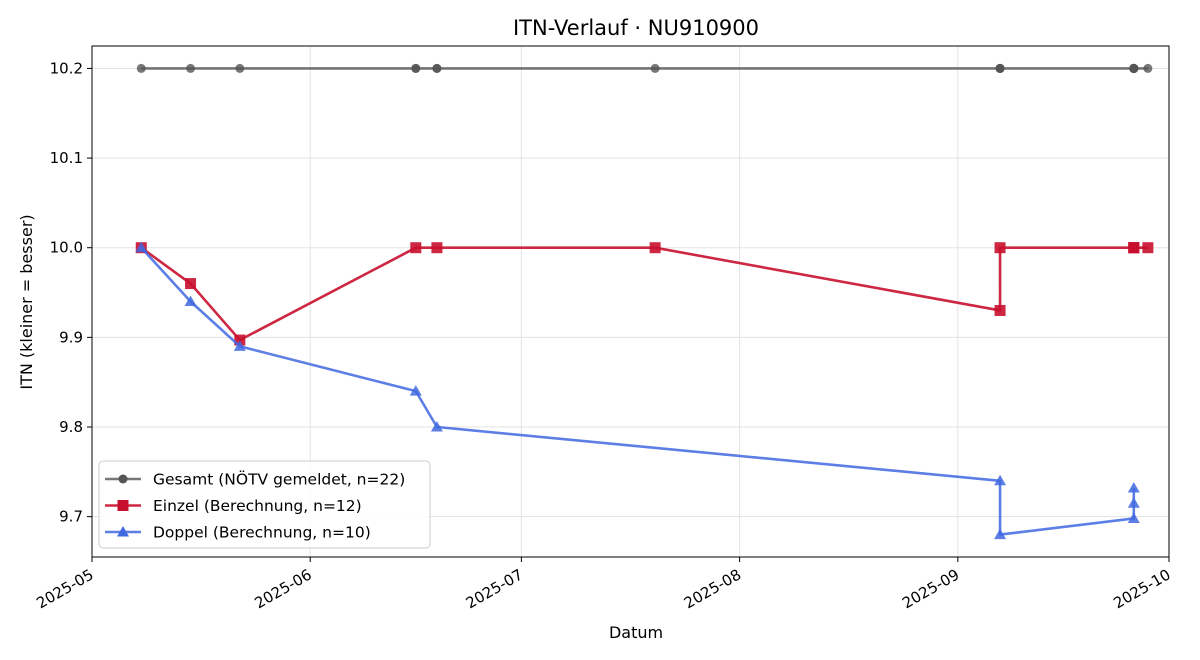 The image size is (1200, 660). I want to click on y-axis-title: ITN (kleiner = besser), so click(26, 301).